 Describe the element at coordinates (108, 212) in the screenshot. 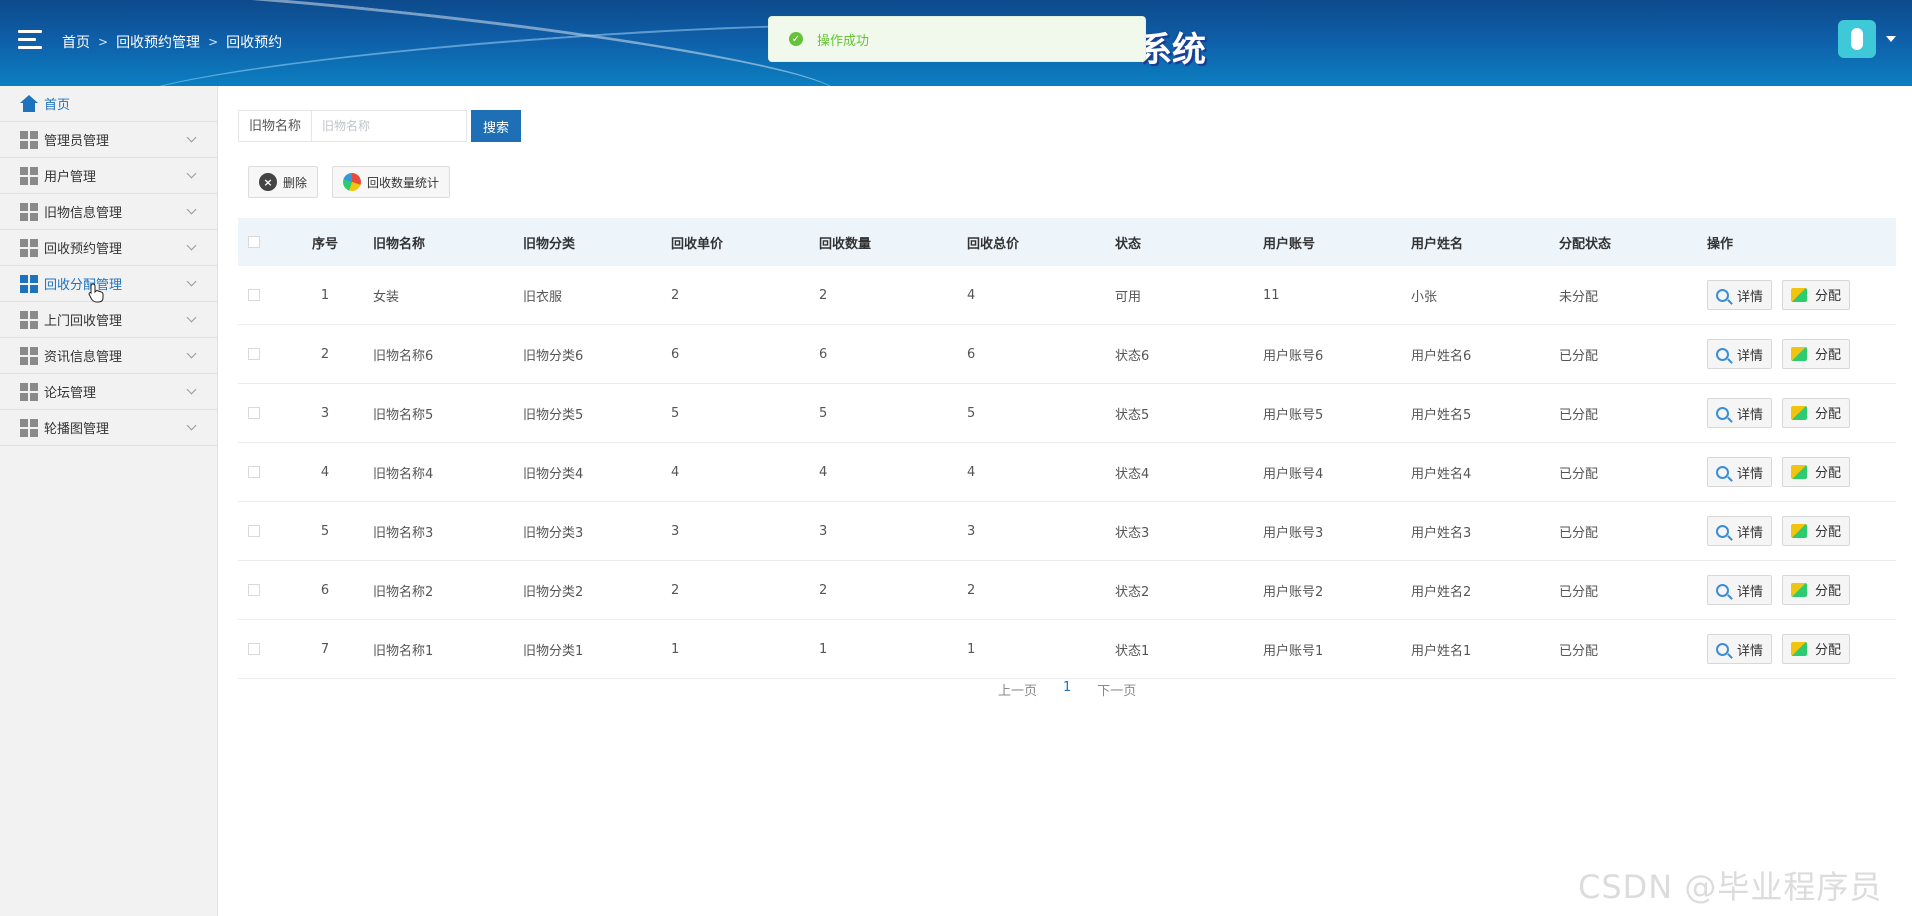

I see `sidebar-item-item-info-management: 旧物信息管理` at that location.